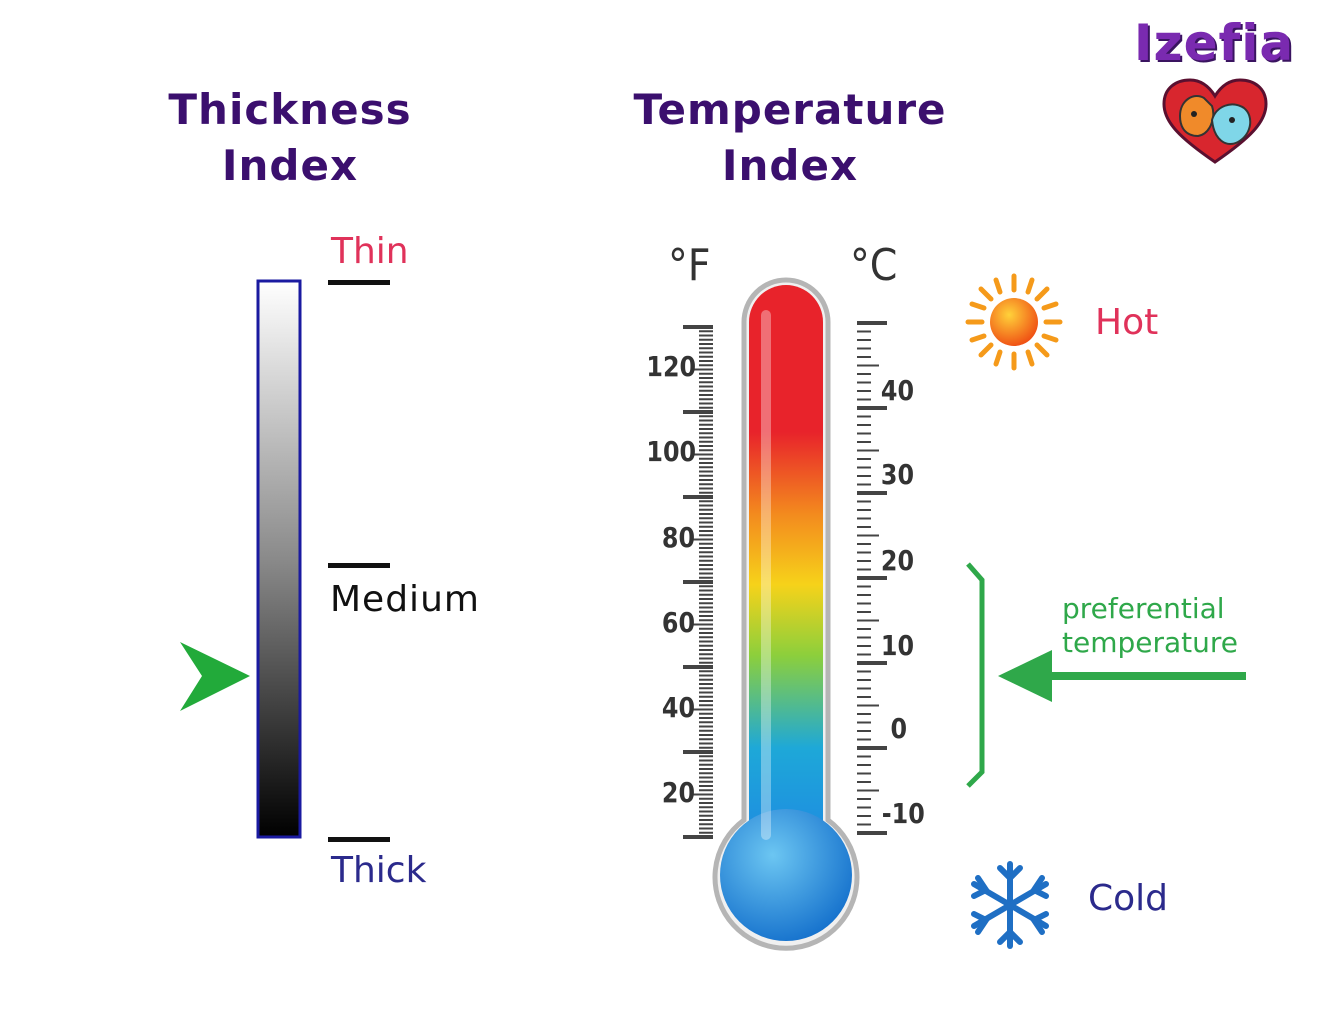 Image resolution: width=1326 pixels, height=1035 pixels. I want to click on pets-heart-logo-icon, so click(1215, 121).